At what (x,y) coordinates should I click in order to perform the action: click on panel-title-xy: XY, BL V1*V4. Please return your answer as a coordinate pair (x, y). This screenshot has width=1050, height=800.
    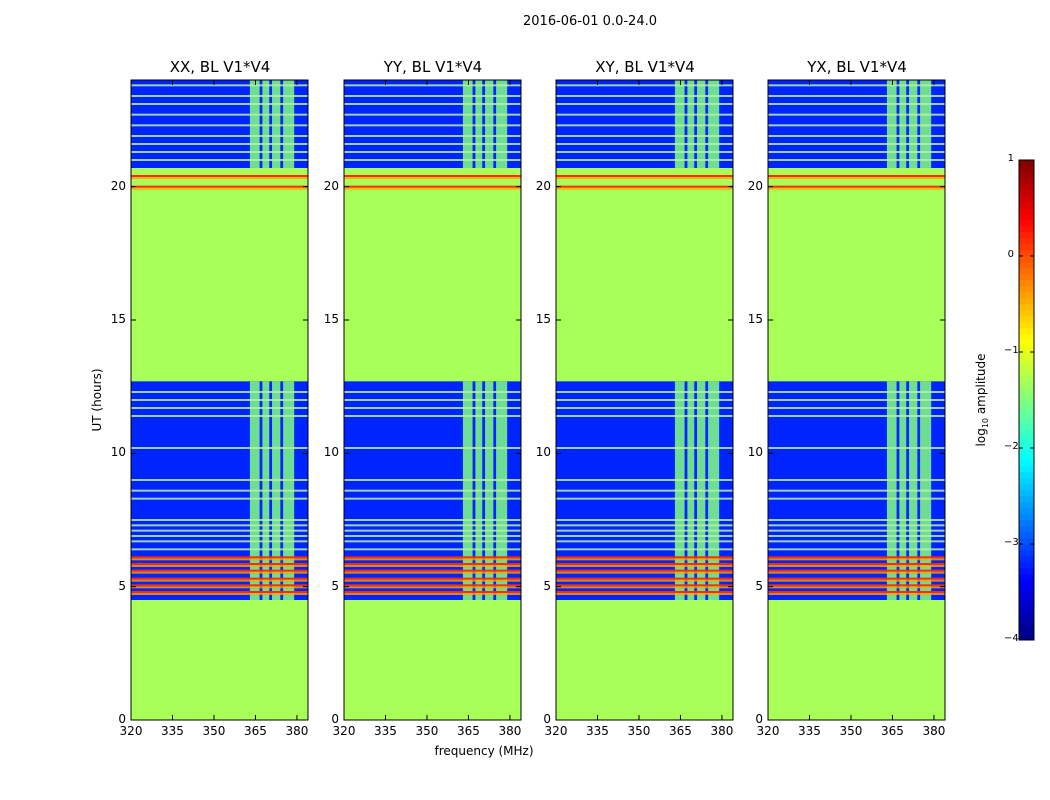
    Looking at the image, I should click on (645, 67).